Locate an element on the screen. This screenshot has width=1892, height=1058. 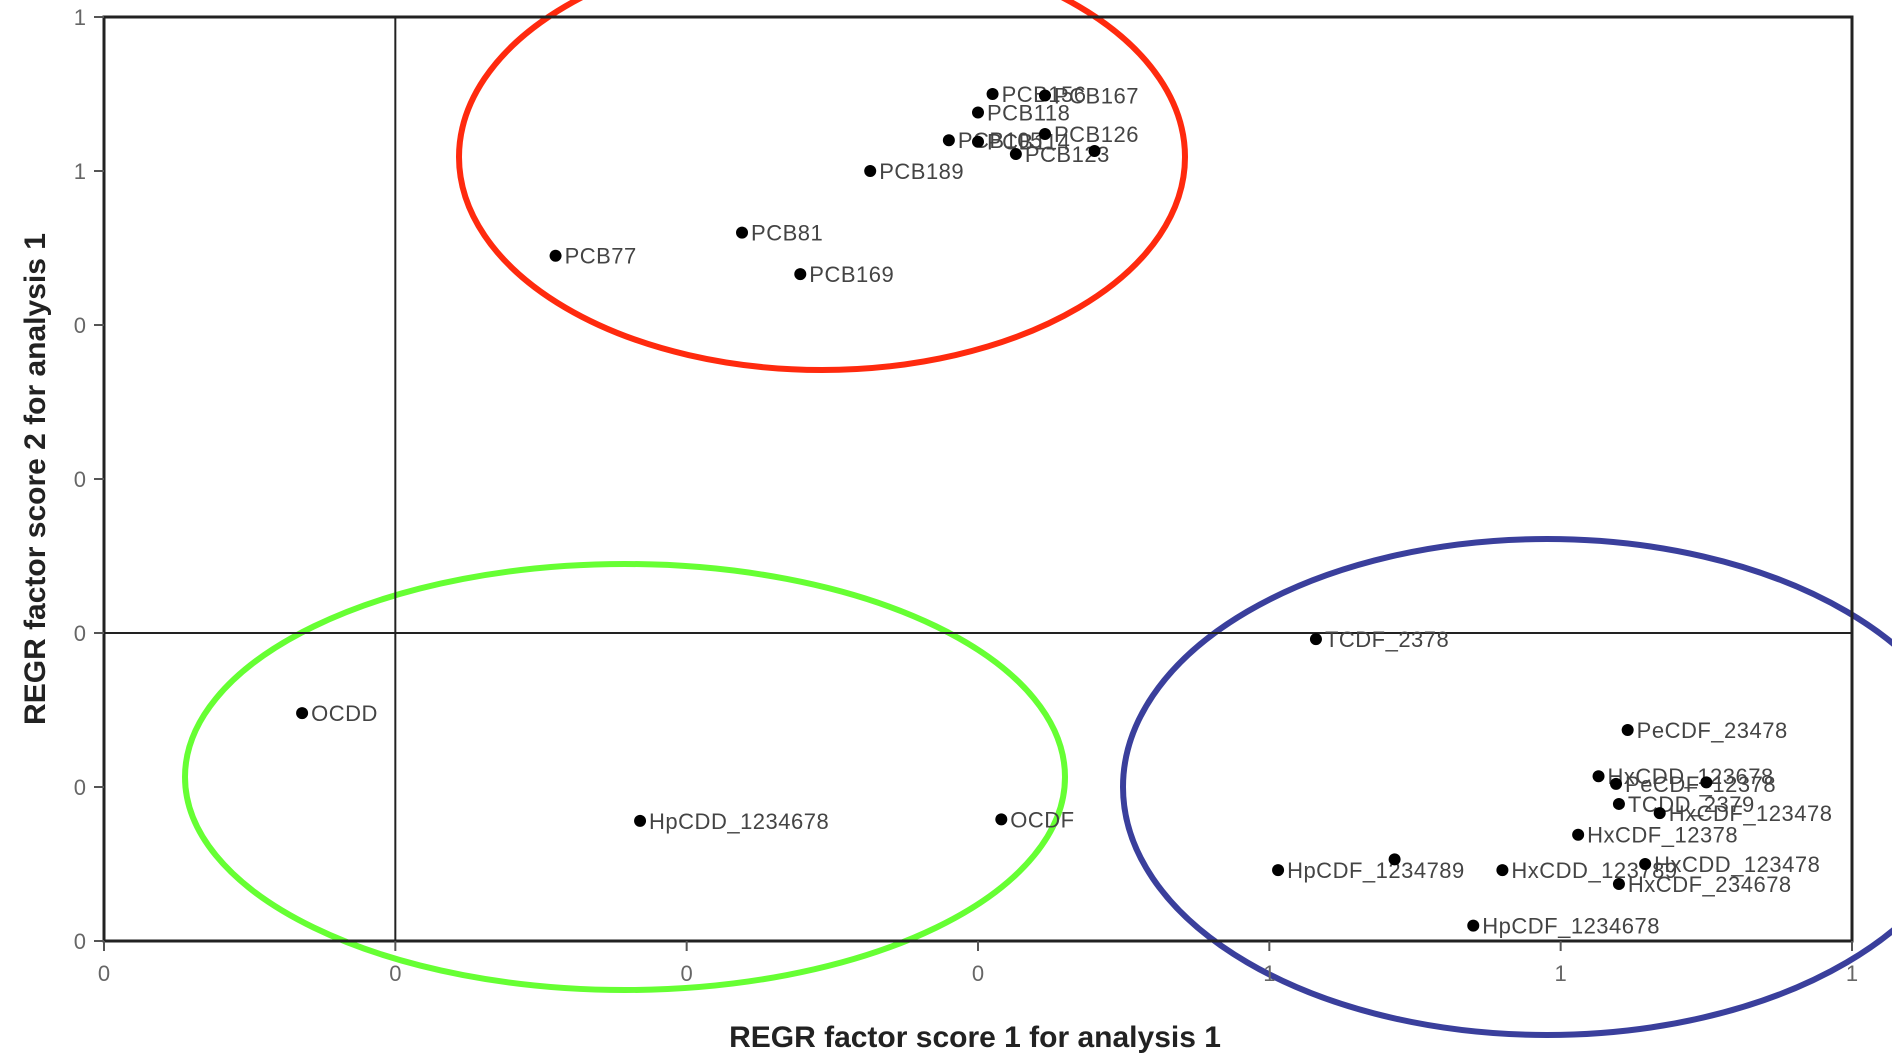
point-label: OCDF is located at coordinates (1042, 819).